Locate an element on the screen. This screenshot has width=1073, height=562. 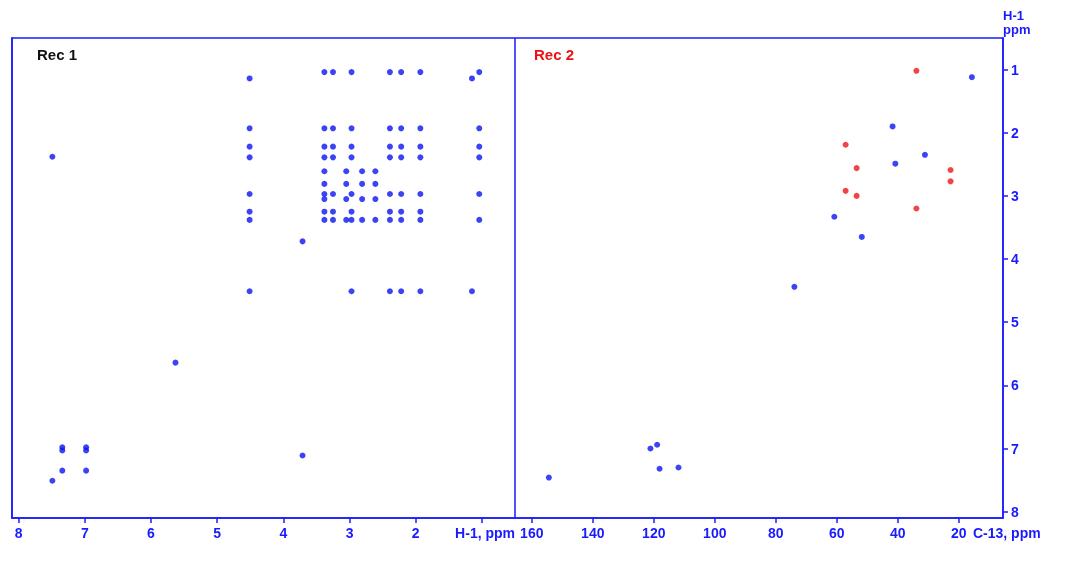
x-tick-label: 2 is located at coordinates (415, 533).